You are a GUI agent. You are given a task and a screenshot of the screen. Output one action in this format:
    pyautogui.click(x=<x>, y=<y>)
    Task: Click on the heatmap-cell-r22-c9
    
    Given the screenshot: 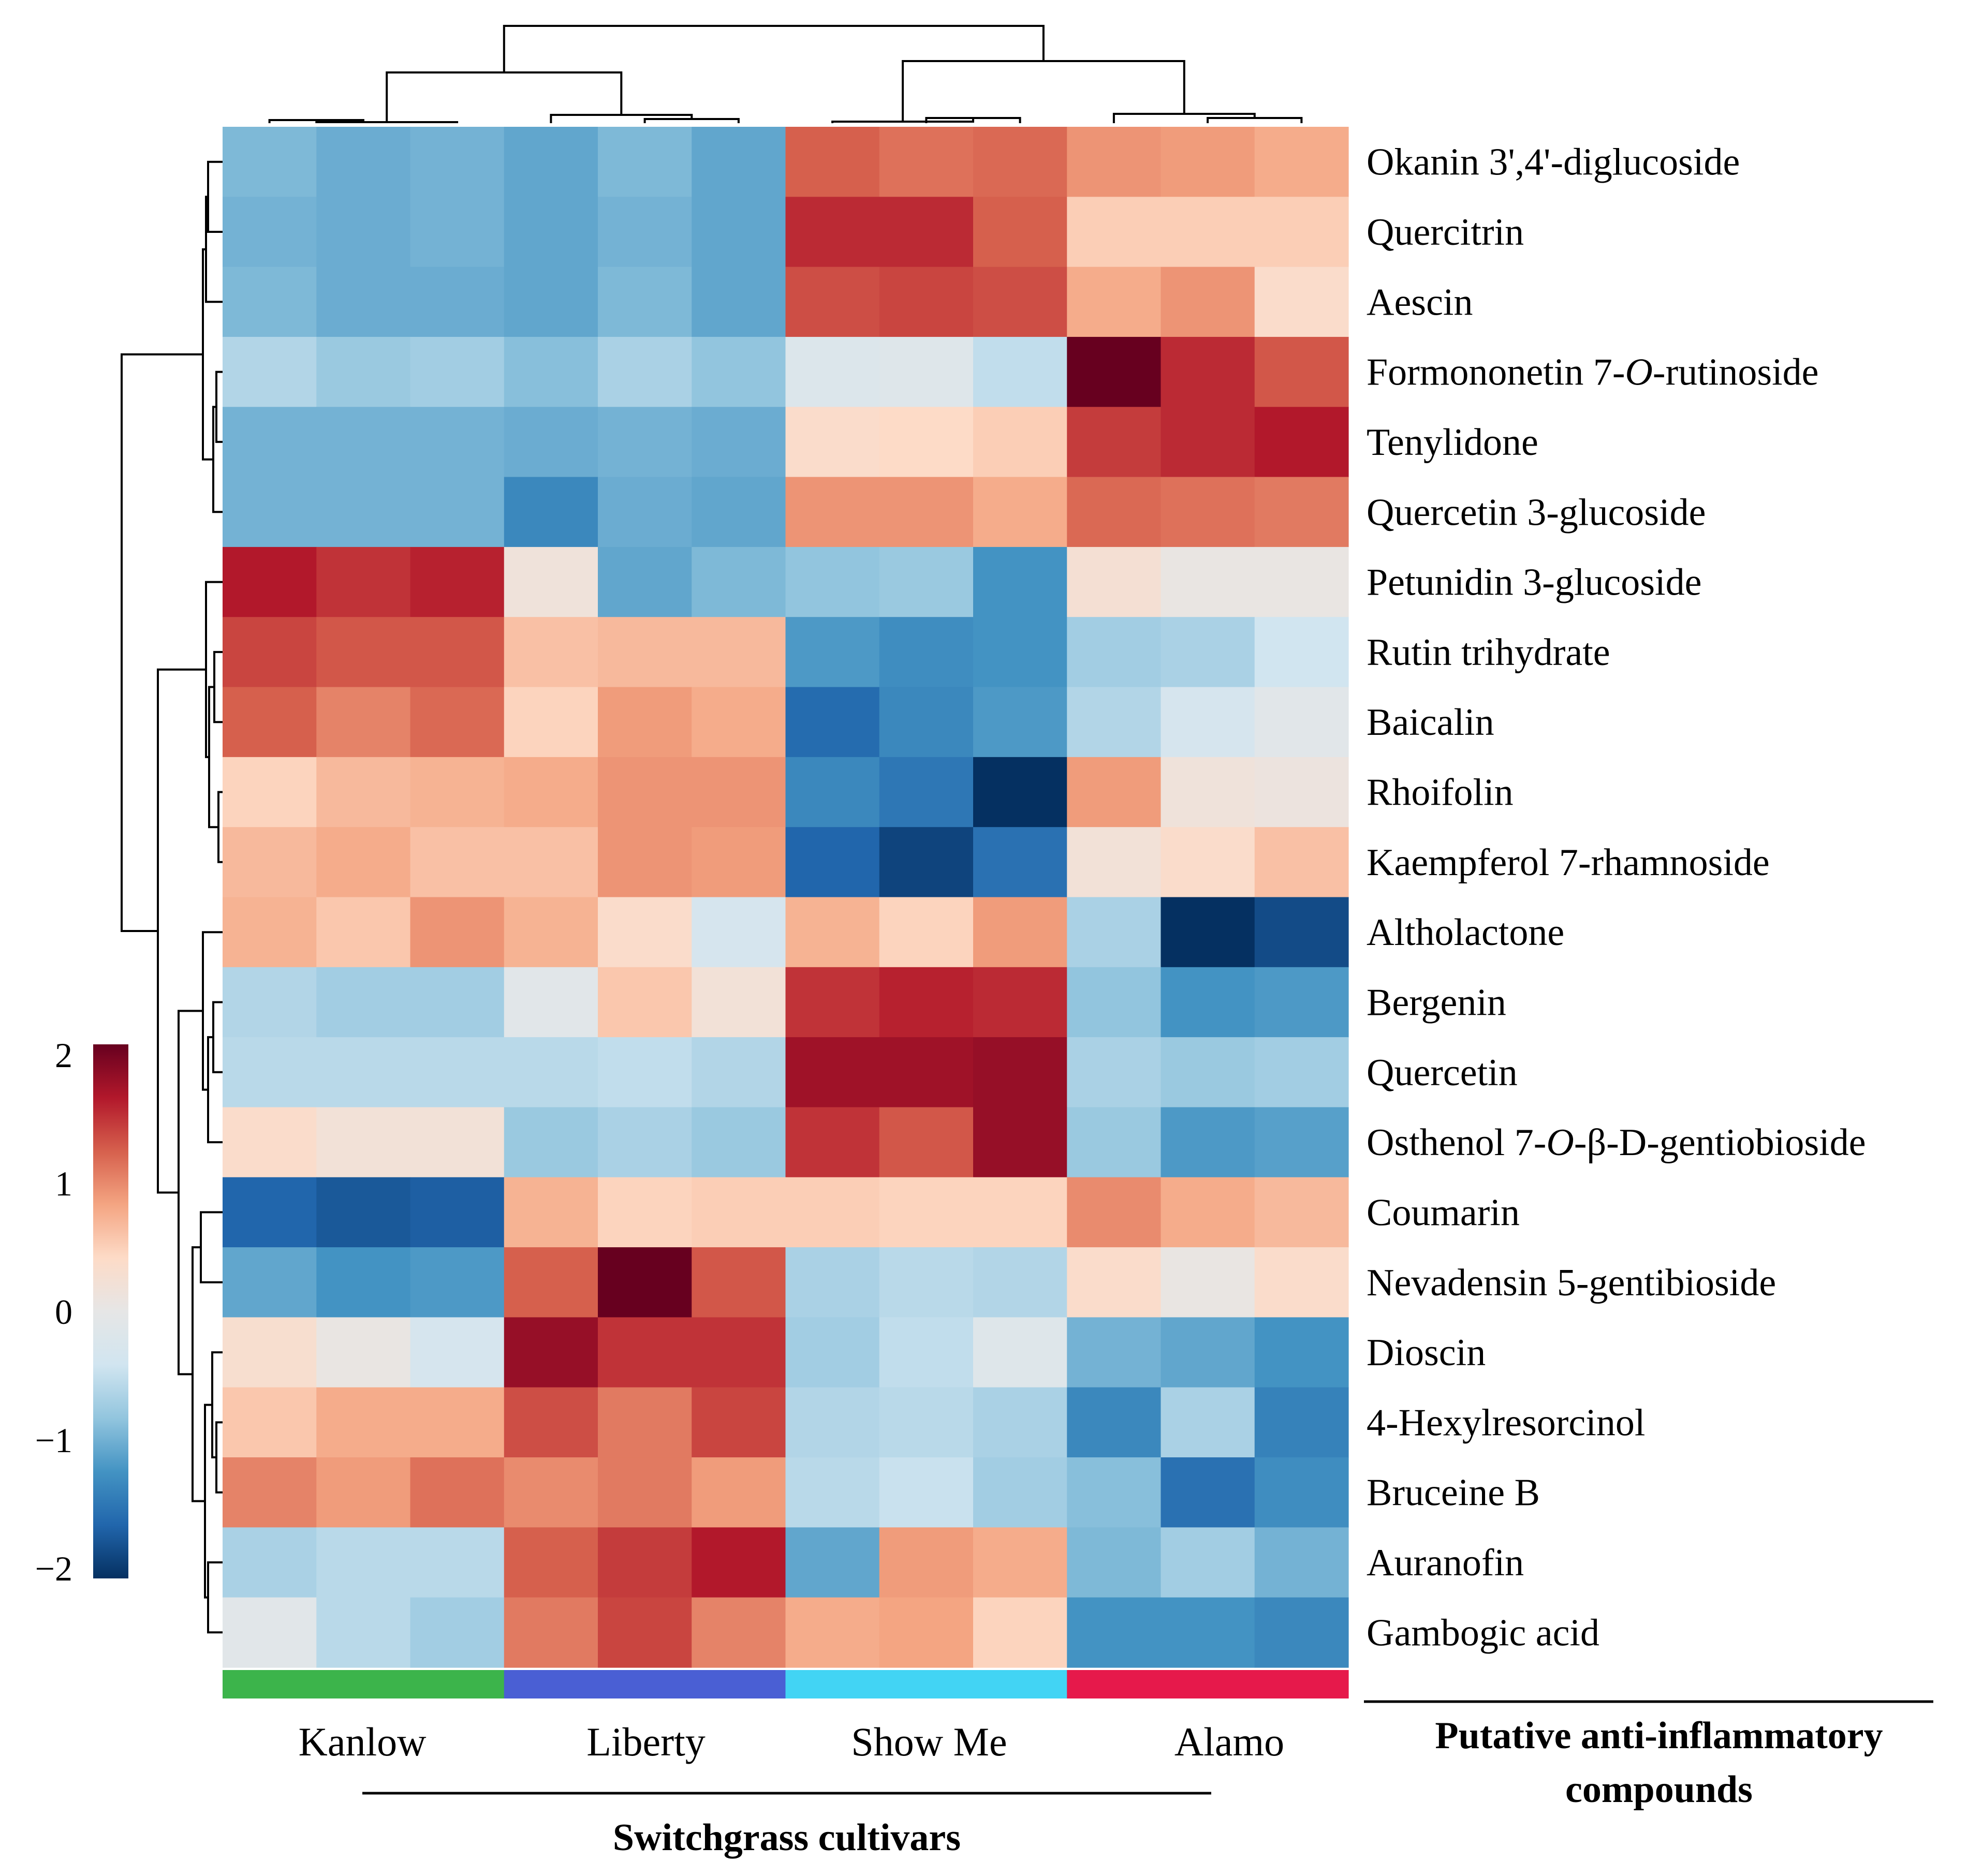 What is the action you would take?
    pyautogui.click(x=1020, y=1633)
    